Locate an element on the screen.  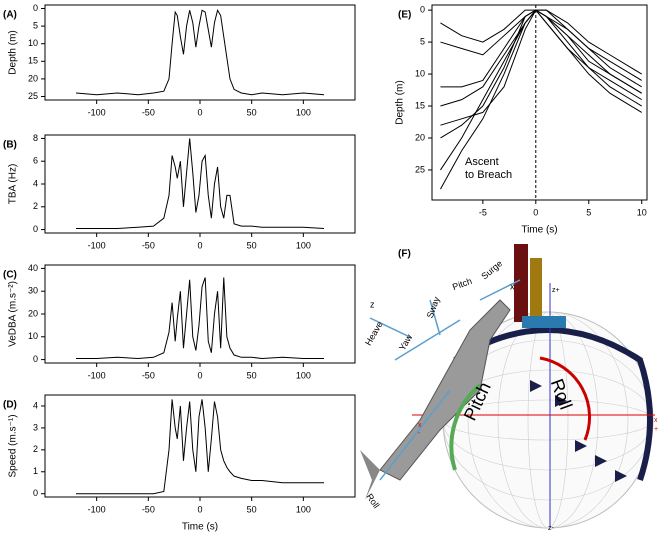
track is located at coordinates (553, 404).